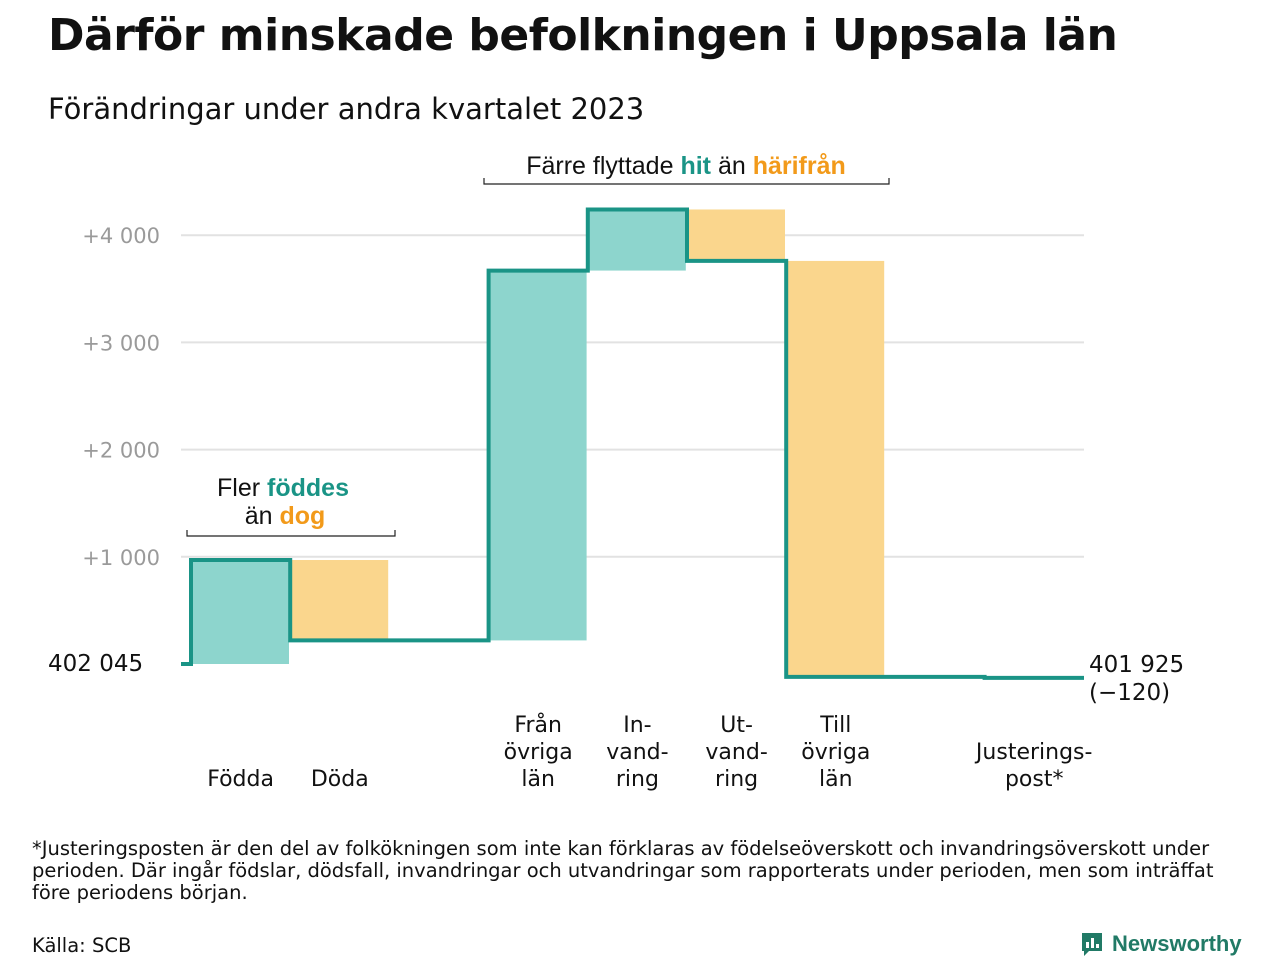  I want to click on migration-annotation-text: Färre flyttade hit än härifrån, so click(686, 166).